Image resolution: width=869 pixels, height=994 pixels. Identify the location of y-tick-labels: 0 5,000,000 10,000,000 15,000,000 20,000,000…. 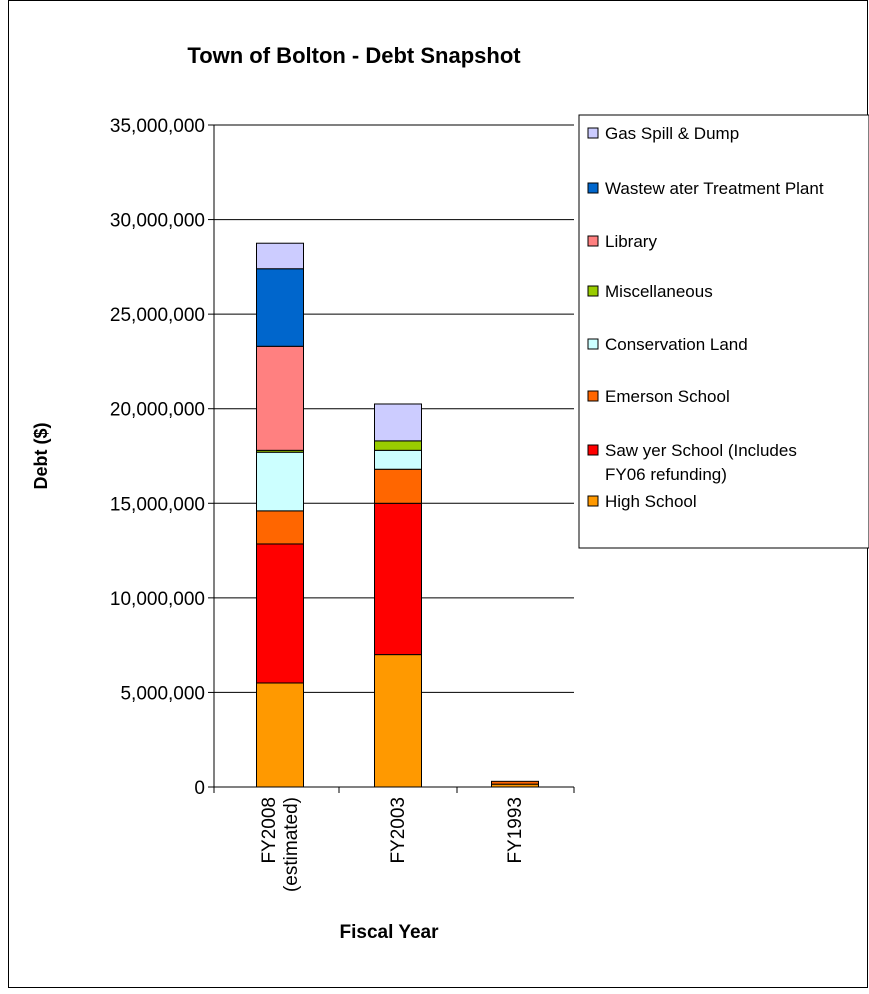
(157, 457).